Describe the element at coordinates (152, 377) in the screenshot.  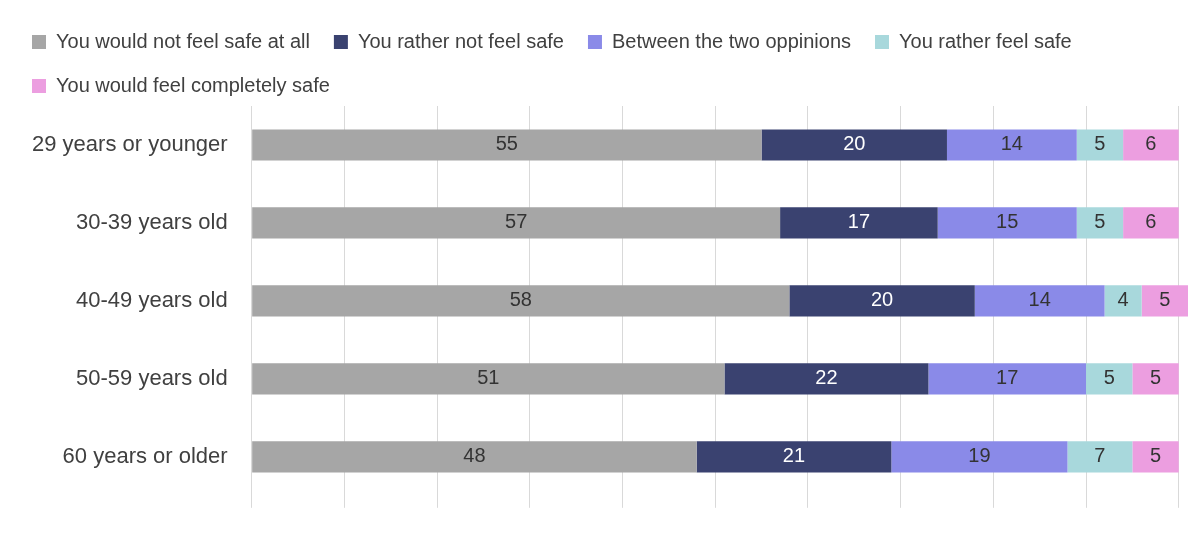
I see `y-tick-label: 50-59 years old` at that location.